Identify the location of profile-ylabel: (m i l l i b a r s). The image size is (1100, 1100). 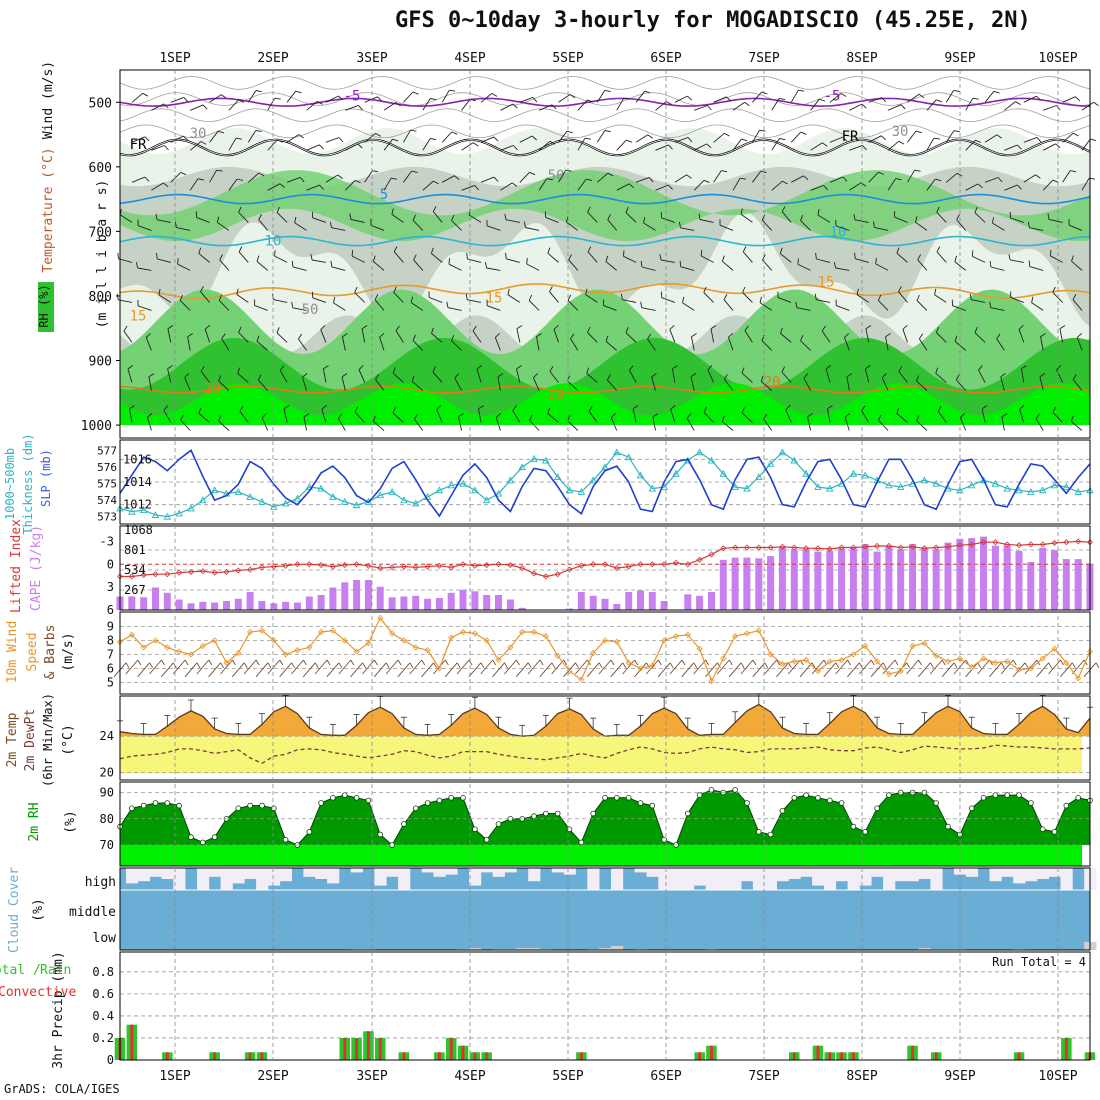
(102, 254).